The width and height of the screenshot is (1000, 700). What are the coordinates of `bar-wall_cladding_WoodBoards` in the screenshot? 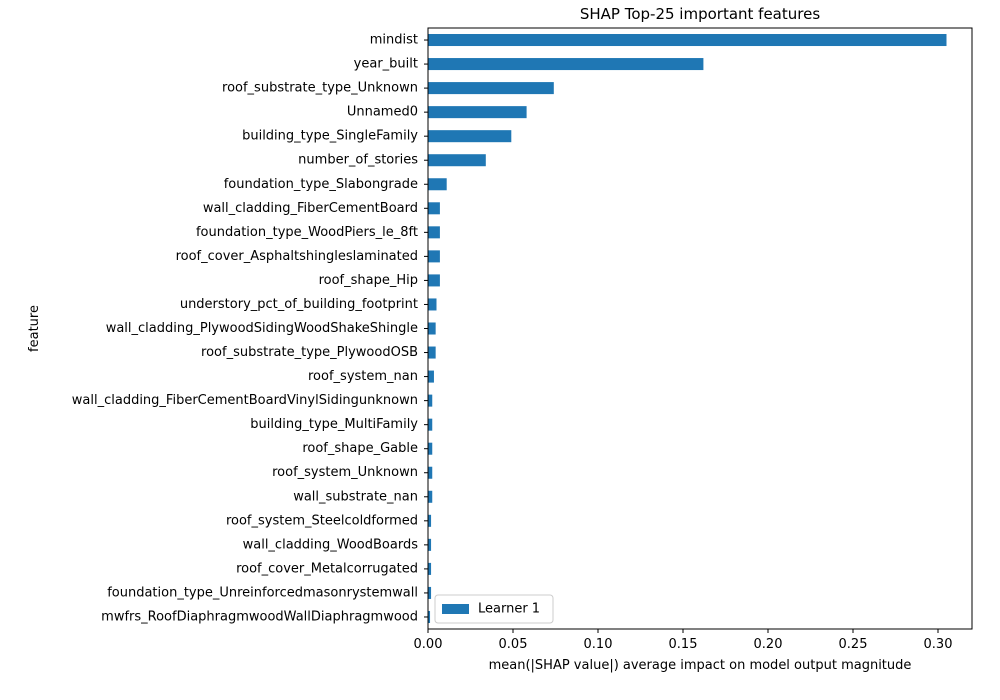 It's located at (430, 544).